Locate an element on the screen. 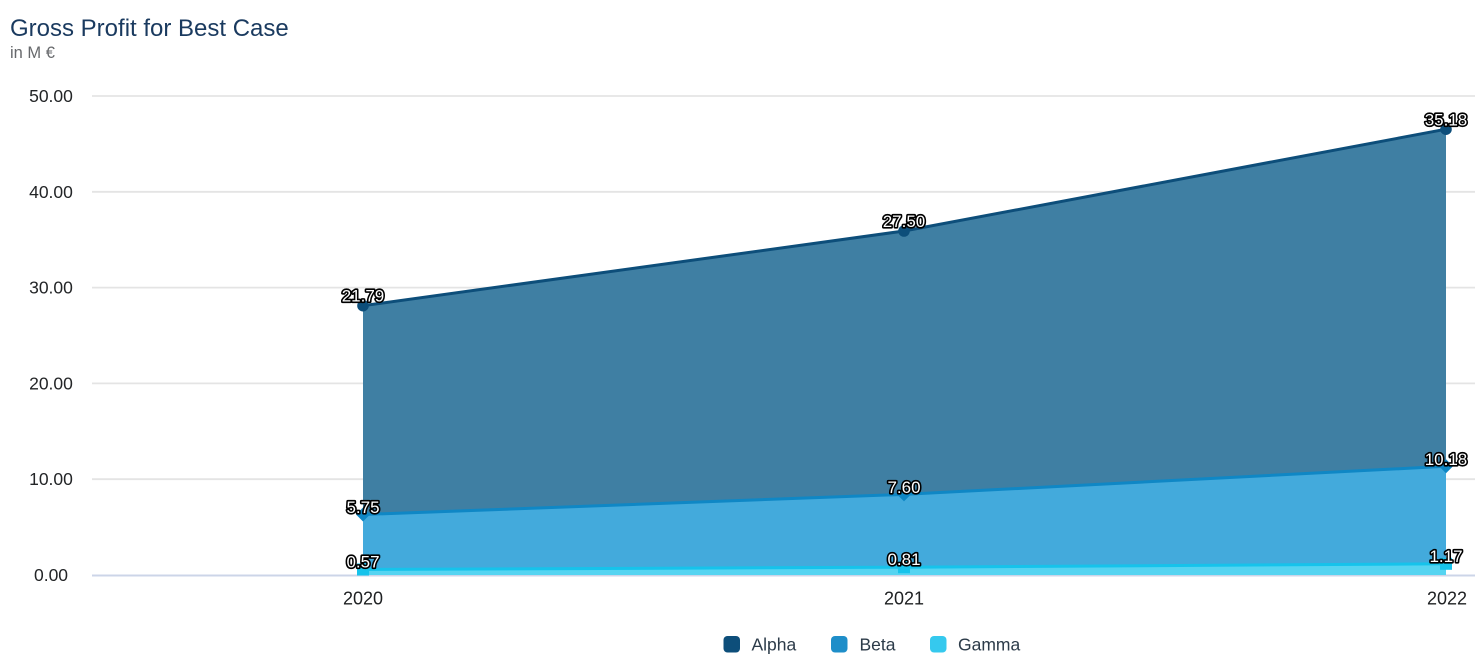 This screenshot has height=667, width=1475. svg-text: 0.00 is located at coordinates (51, 575).